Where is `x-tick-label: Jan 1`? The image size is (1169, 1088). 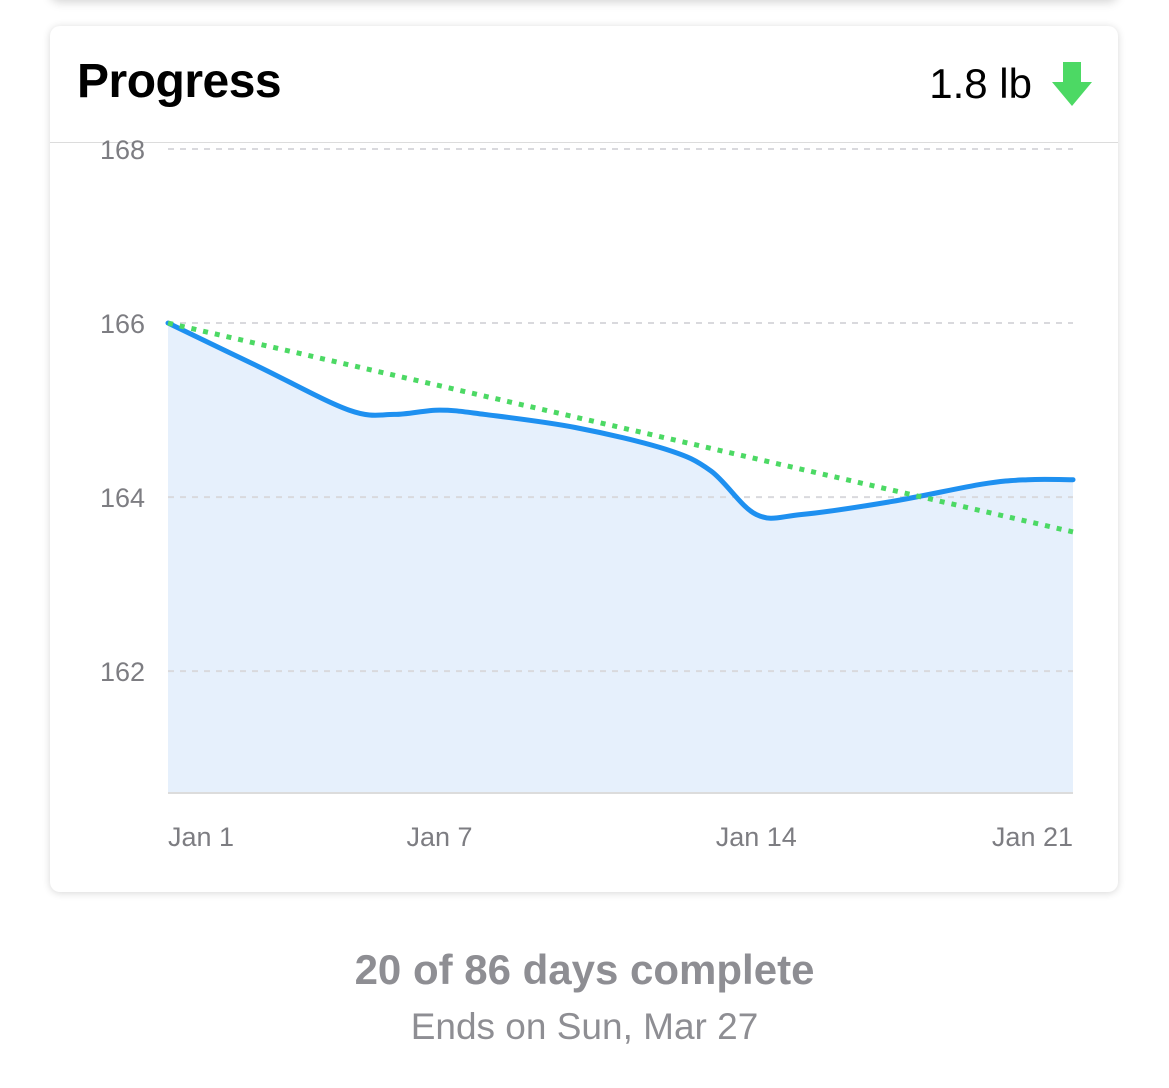
x-tick-label: Jan 1 is located at coordinates (201, 837).